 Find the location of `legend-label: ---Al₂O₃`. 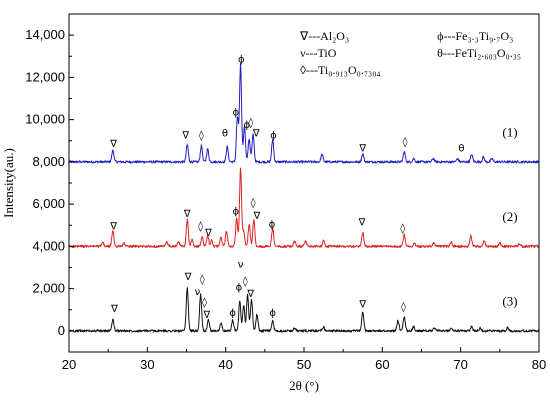

legend-label: ---Al₂O₃ is located at coordinates (328, 36).